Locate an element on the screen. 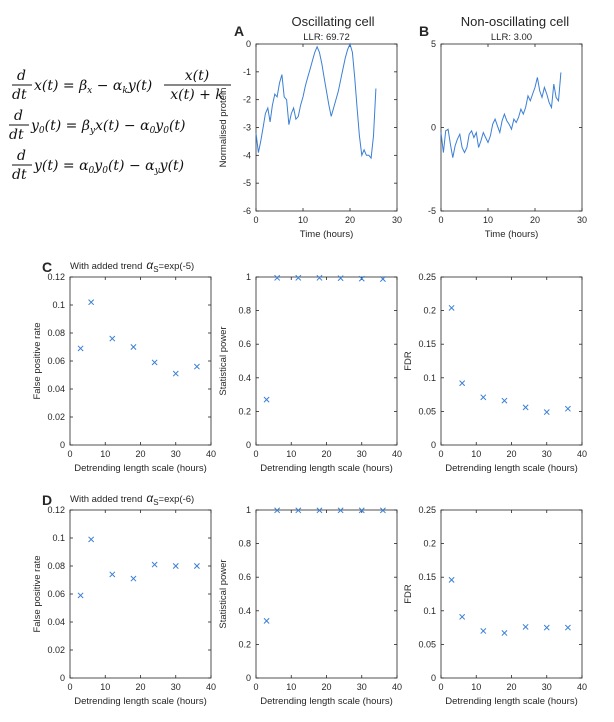 The width and height of the screenshot is (614, 722). y-tick-label: 0.1 is located at coordinates (429, 611).